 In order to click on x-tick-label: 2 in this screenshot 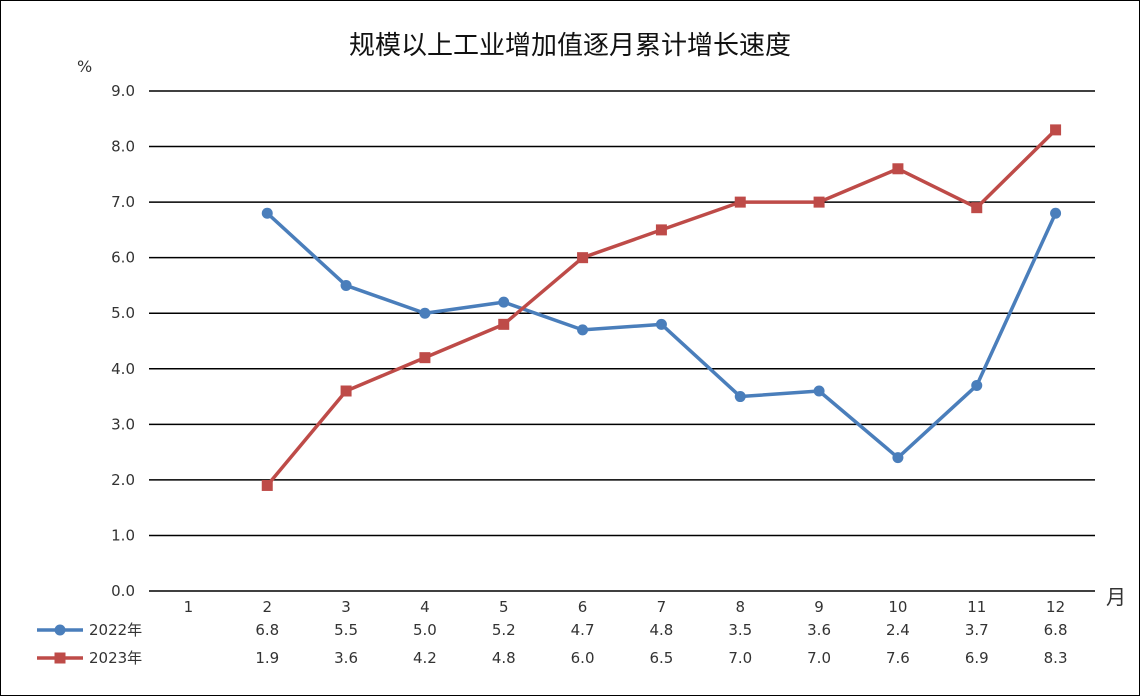, I will do `click(267, 607)`.